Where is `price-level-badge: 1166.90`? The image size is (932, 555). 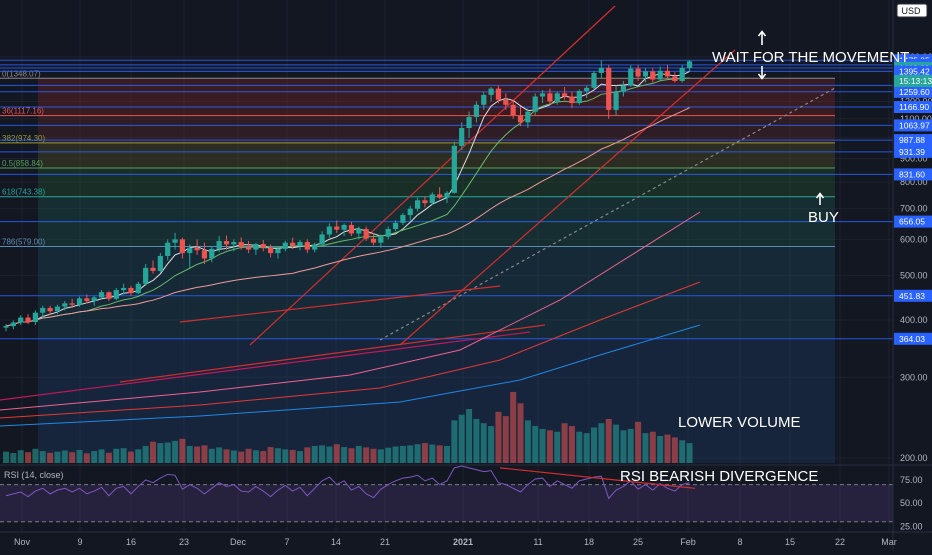 price-level-badge: 1166.90 is located at coordinates (913, 107).